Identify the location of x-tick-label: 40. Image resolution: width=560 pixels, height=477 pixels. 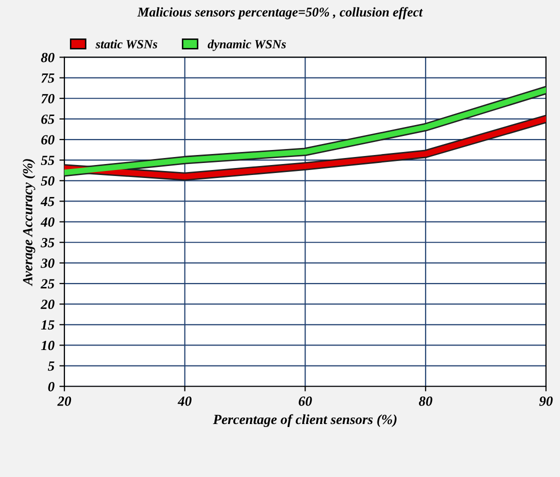
(185, 401).